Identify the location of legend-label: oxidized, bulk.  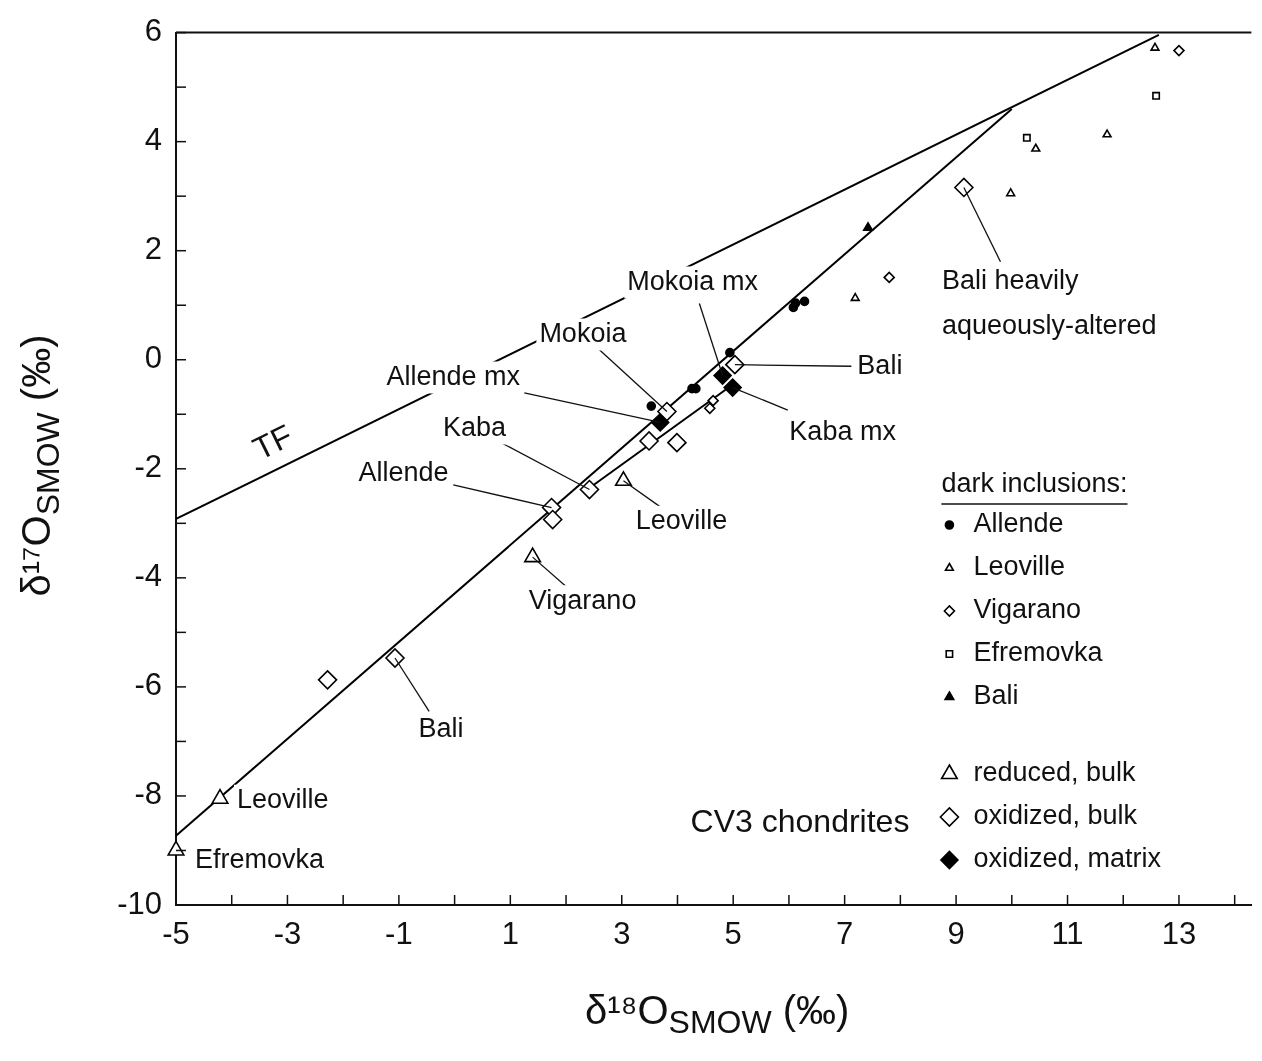
(1055, 815).